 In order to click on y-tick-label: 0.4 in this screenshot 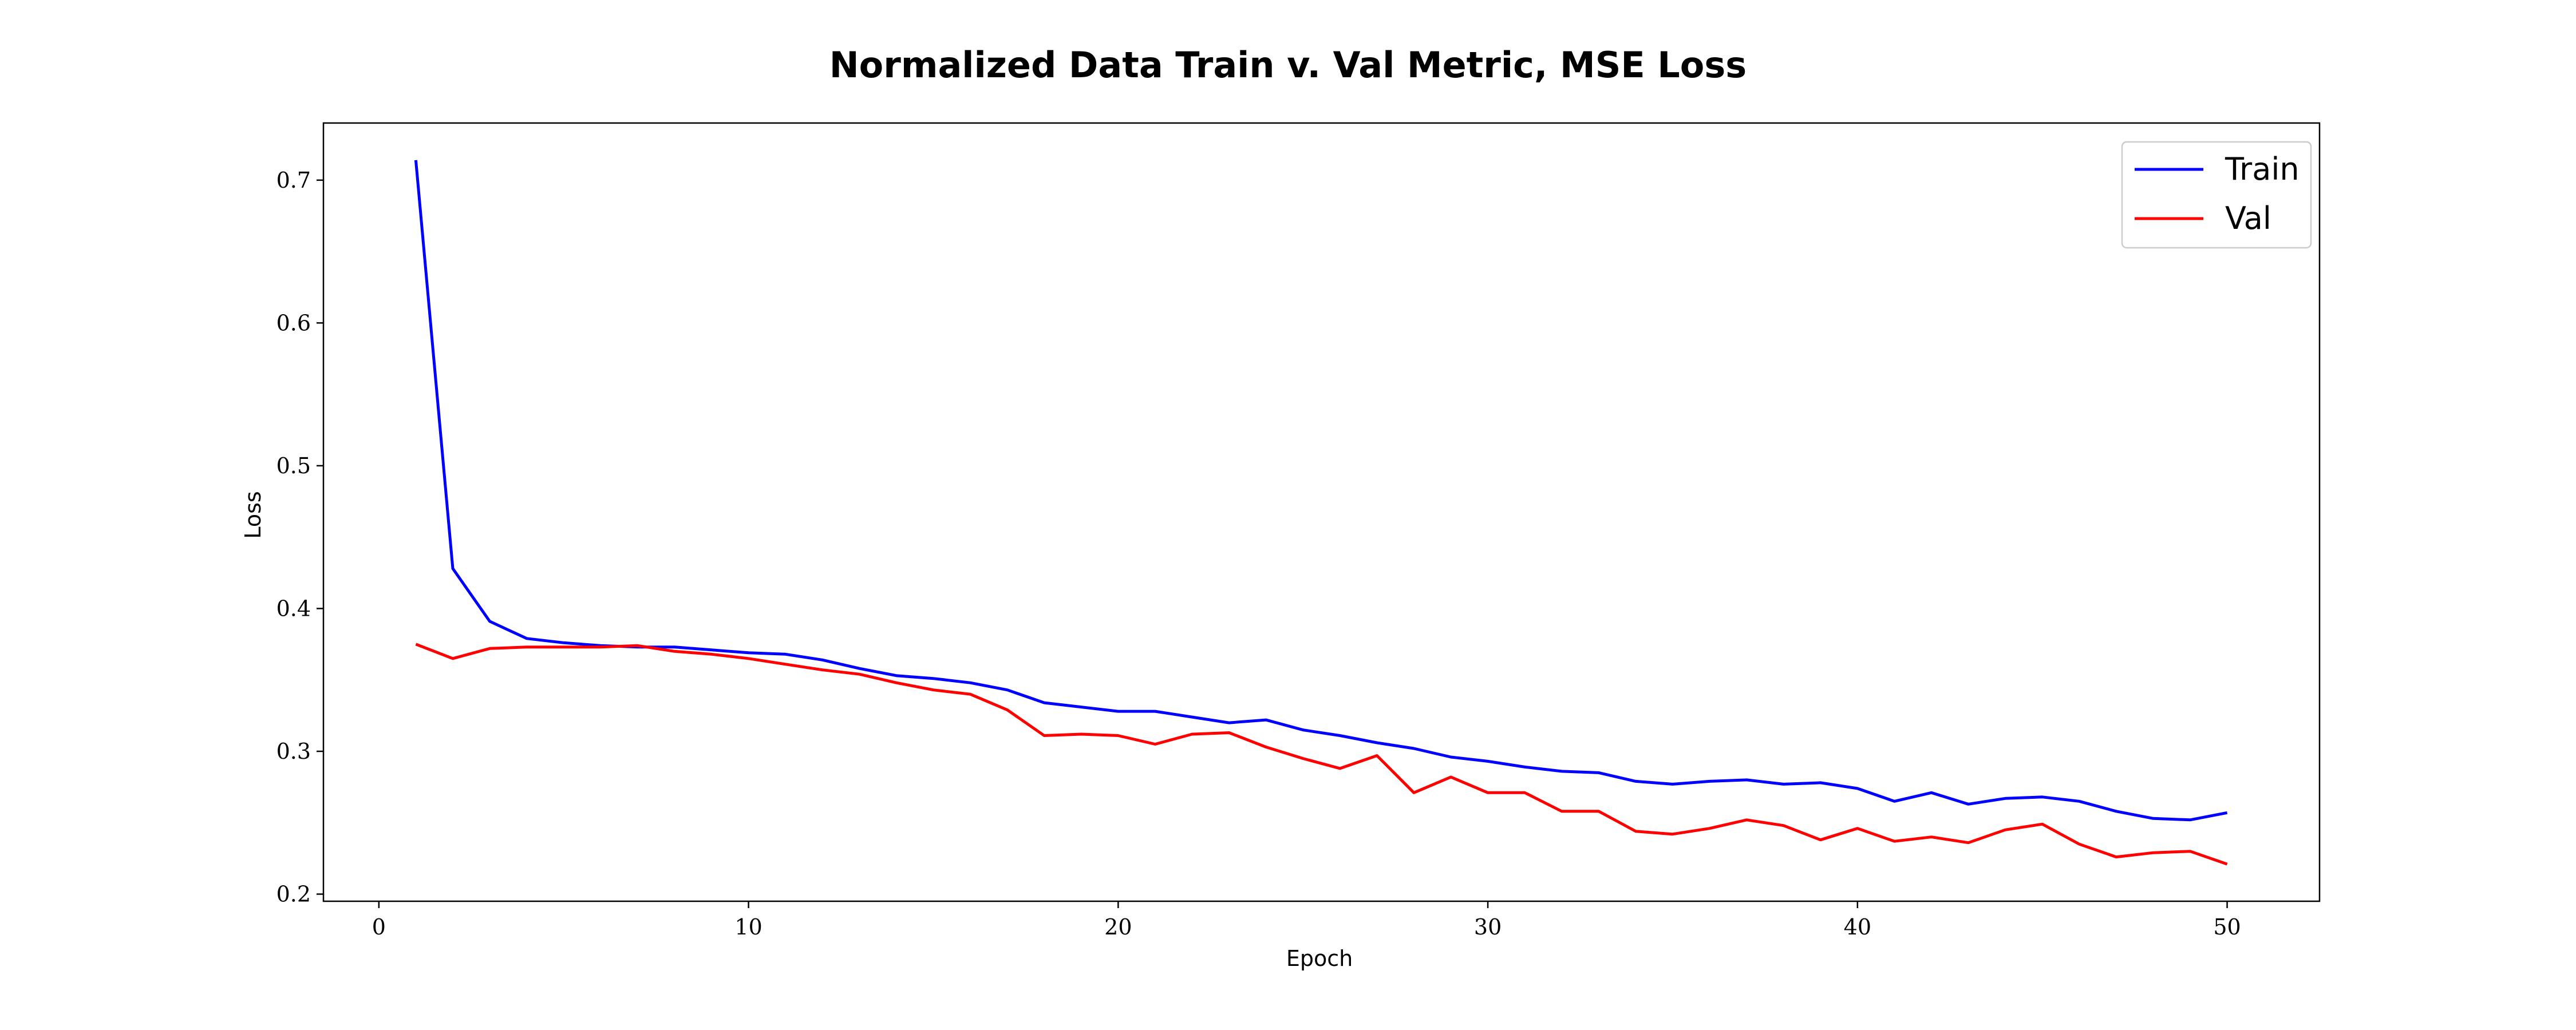, I will do `click(293, 608)`.